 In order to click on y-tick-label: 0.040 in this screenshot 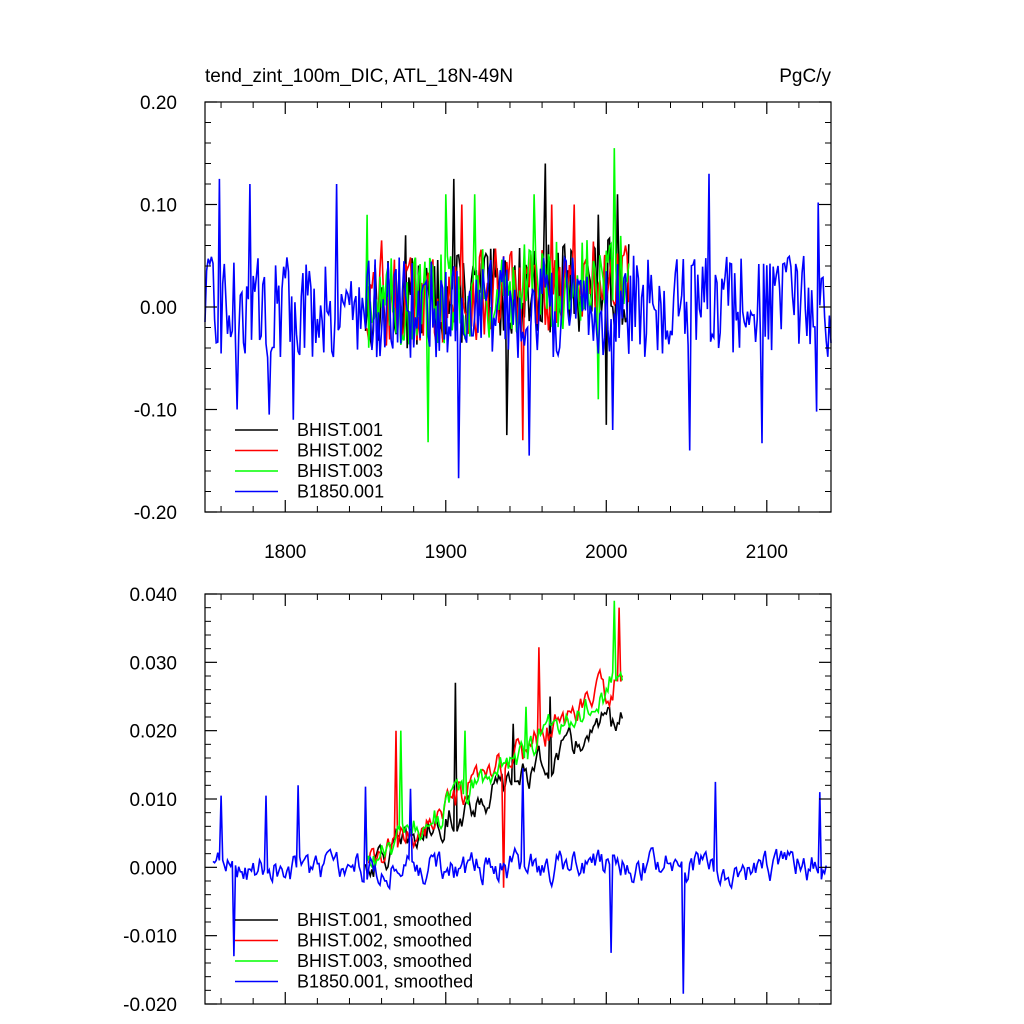, I will do `click(153, 595)`.